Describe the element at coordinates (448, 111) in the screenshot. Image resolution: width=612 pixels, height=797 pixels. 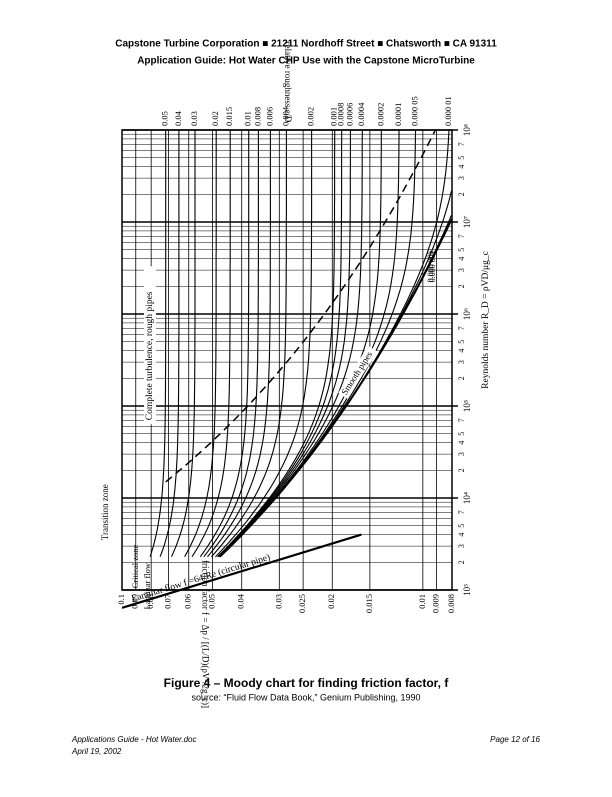
I see `roughness-label: 0.000 01` at that location.